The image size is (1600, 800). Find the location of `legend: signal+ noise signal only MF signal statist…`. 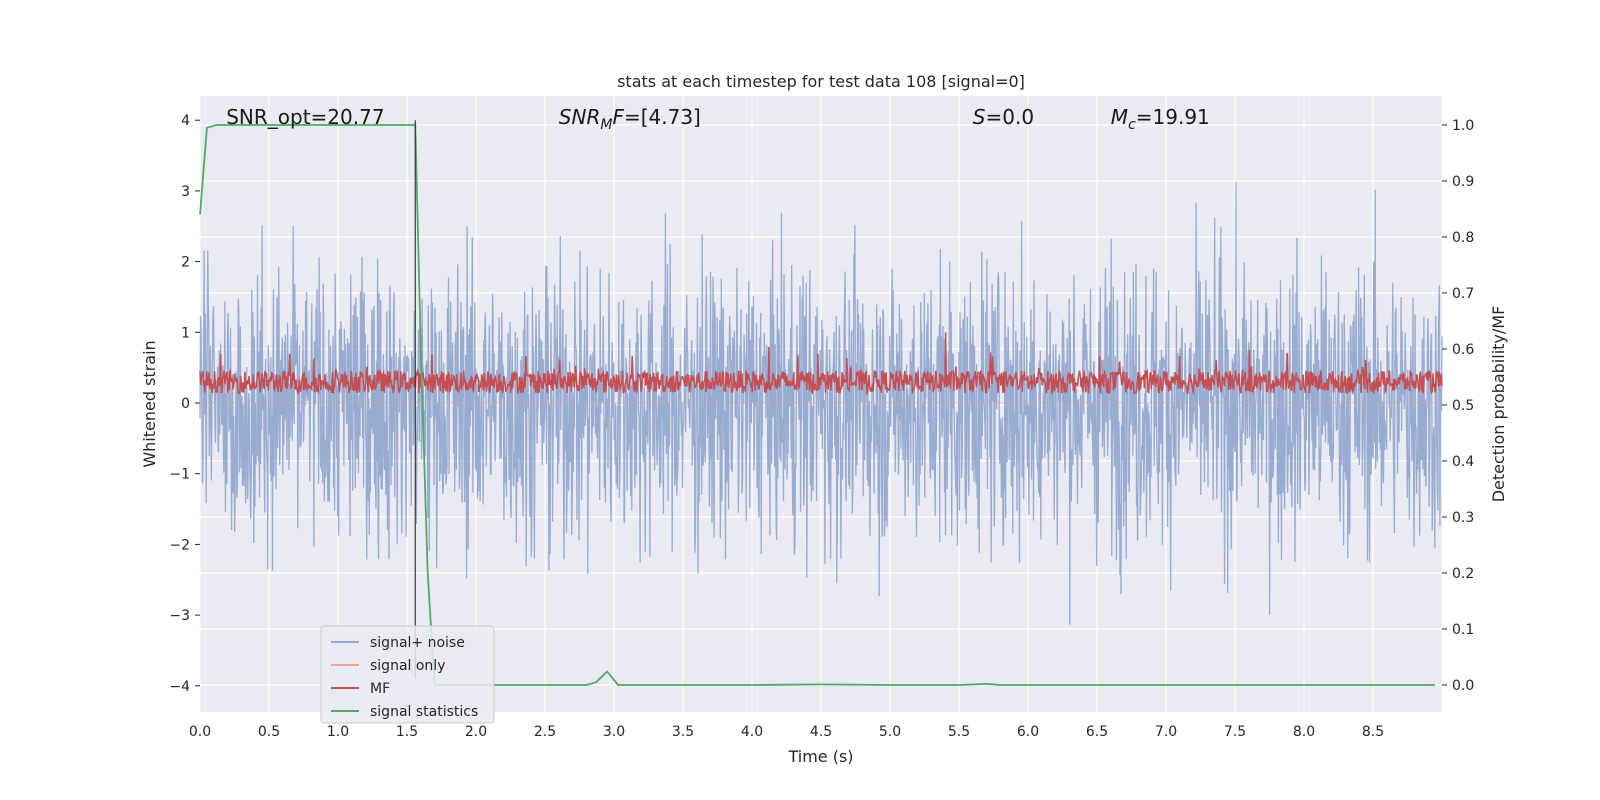

legend: signal+ noise signal only MF signal statist… is located at coordinates (407, 674).